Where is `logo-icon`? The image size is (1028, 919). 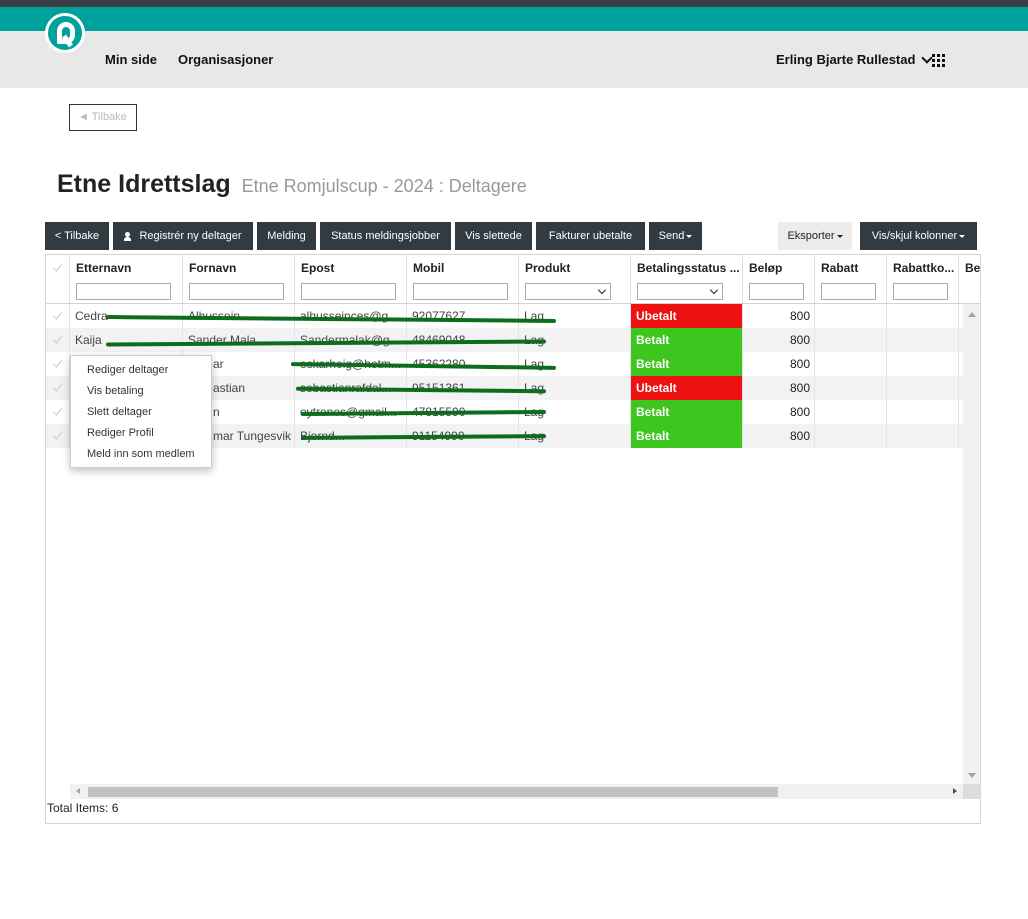
logo-icon is located at coordinates (65, 33).